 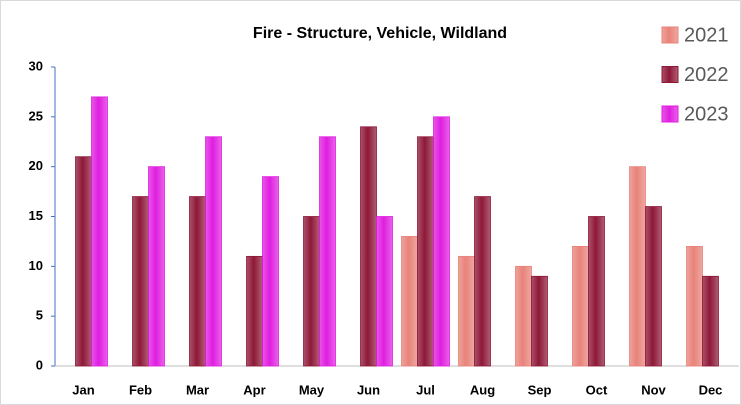 What do you see at coordinates (312, 389) in the screenshot?
I see `x-tick-label: May` at bounding box center [312, 389].